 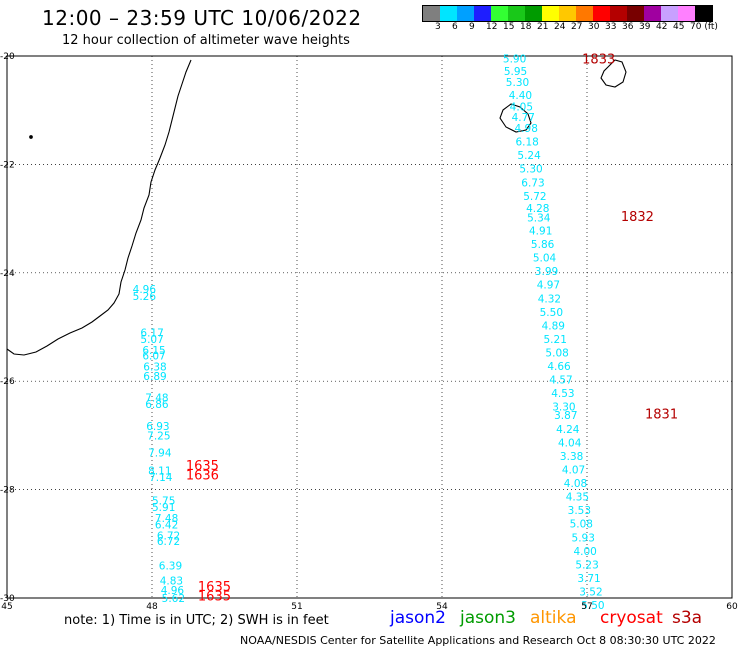 I want to click on satellite-name-jason3: jason3, so click(x=488, y=618).